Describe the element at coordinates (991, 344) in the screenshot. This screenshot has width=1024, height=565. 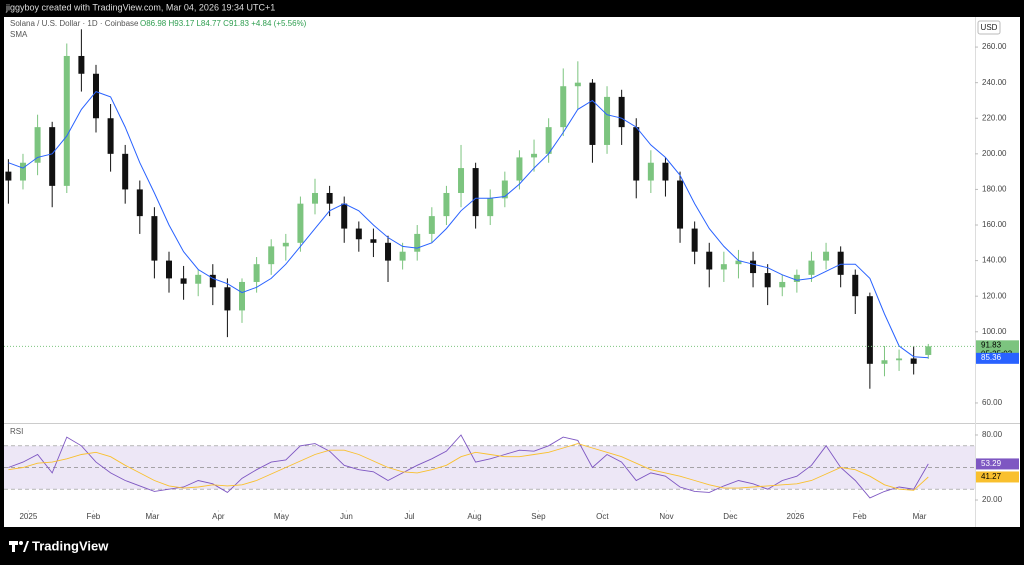
I see `last-price-label: 91.83` at that location.